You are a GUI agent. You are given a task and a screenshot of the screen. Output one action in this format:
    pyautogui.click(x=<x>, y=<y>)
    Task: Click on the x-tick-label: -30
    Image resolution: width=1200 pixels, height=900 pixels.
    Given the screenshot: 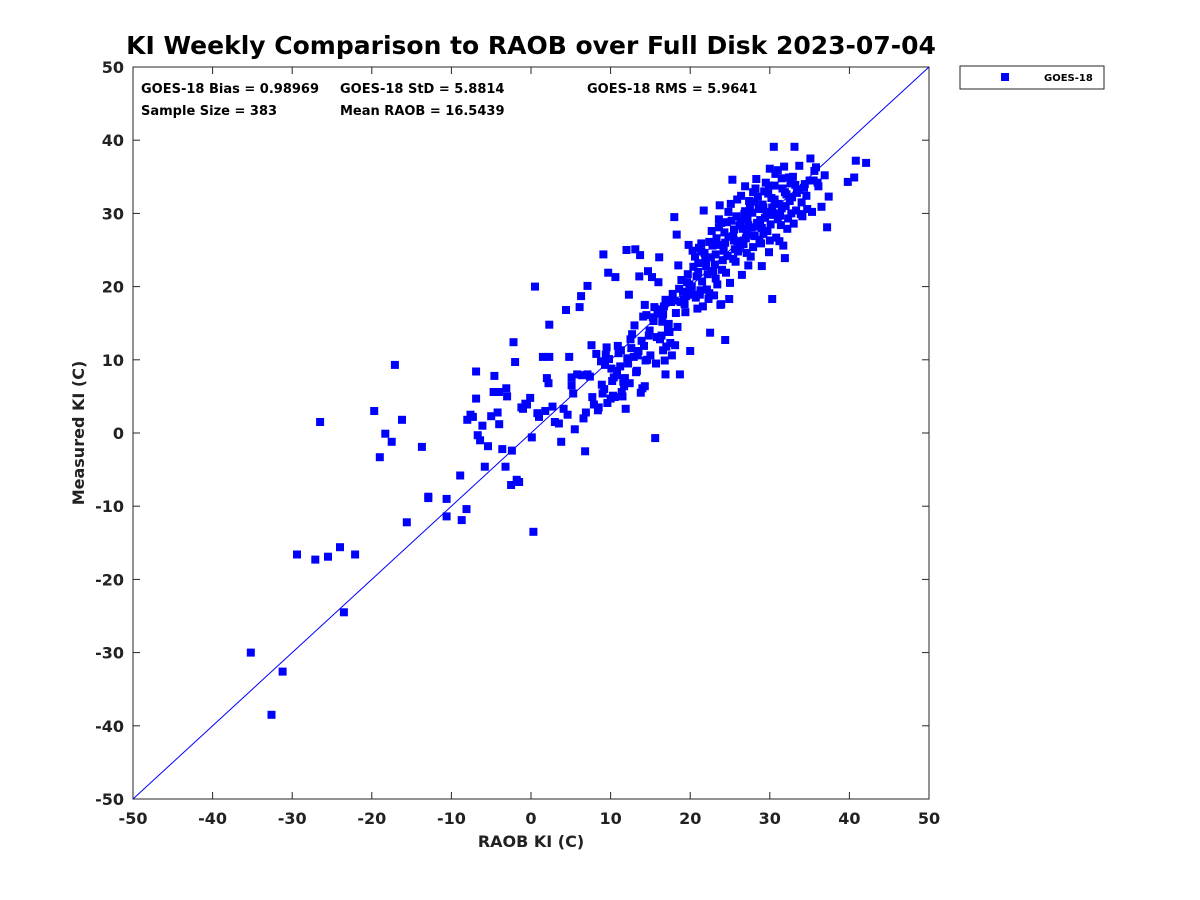 What is the action you would take?
    pyautogui.click(x=292, y=818)
    